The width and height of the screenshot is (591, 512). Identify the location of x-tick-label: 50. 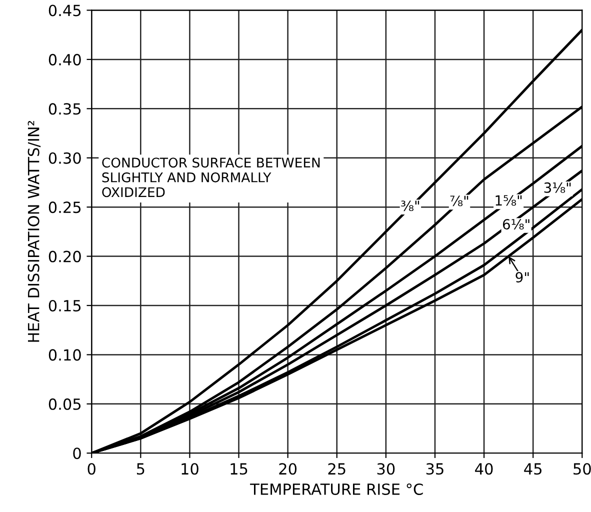
(582, 469).